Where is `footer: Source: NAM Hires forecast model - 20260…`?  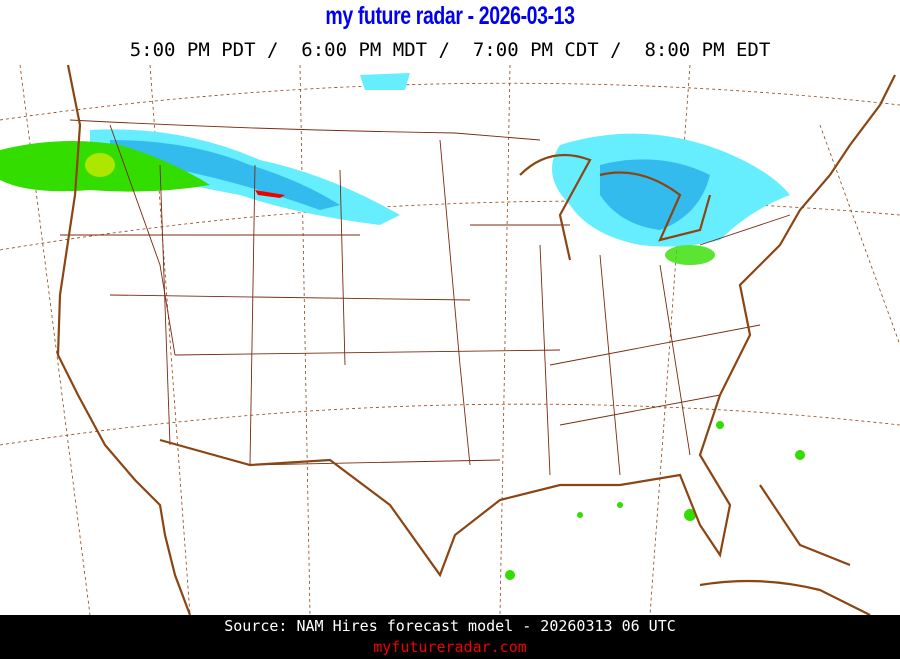 footer: Source: NAM Hires forecast model - 20260… is located at coordinates (450, 637).